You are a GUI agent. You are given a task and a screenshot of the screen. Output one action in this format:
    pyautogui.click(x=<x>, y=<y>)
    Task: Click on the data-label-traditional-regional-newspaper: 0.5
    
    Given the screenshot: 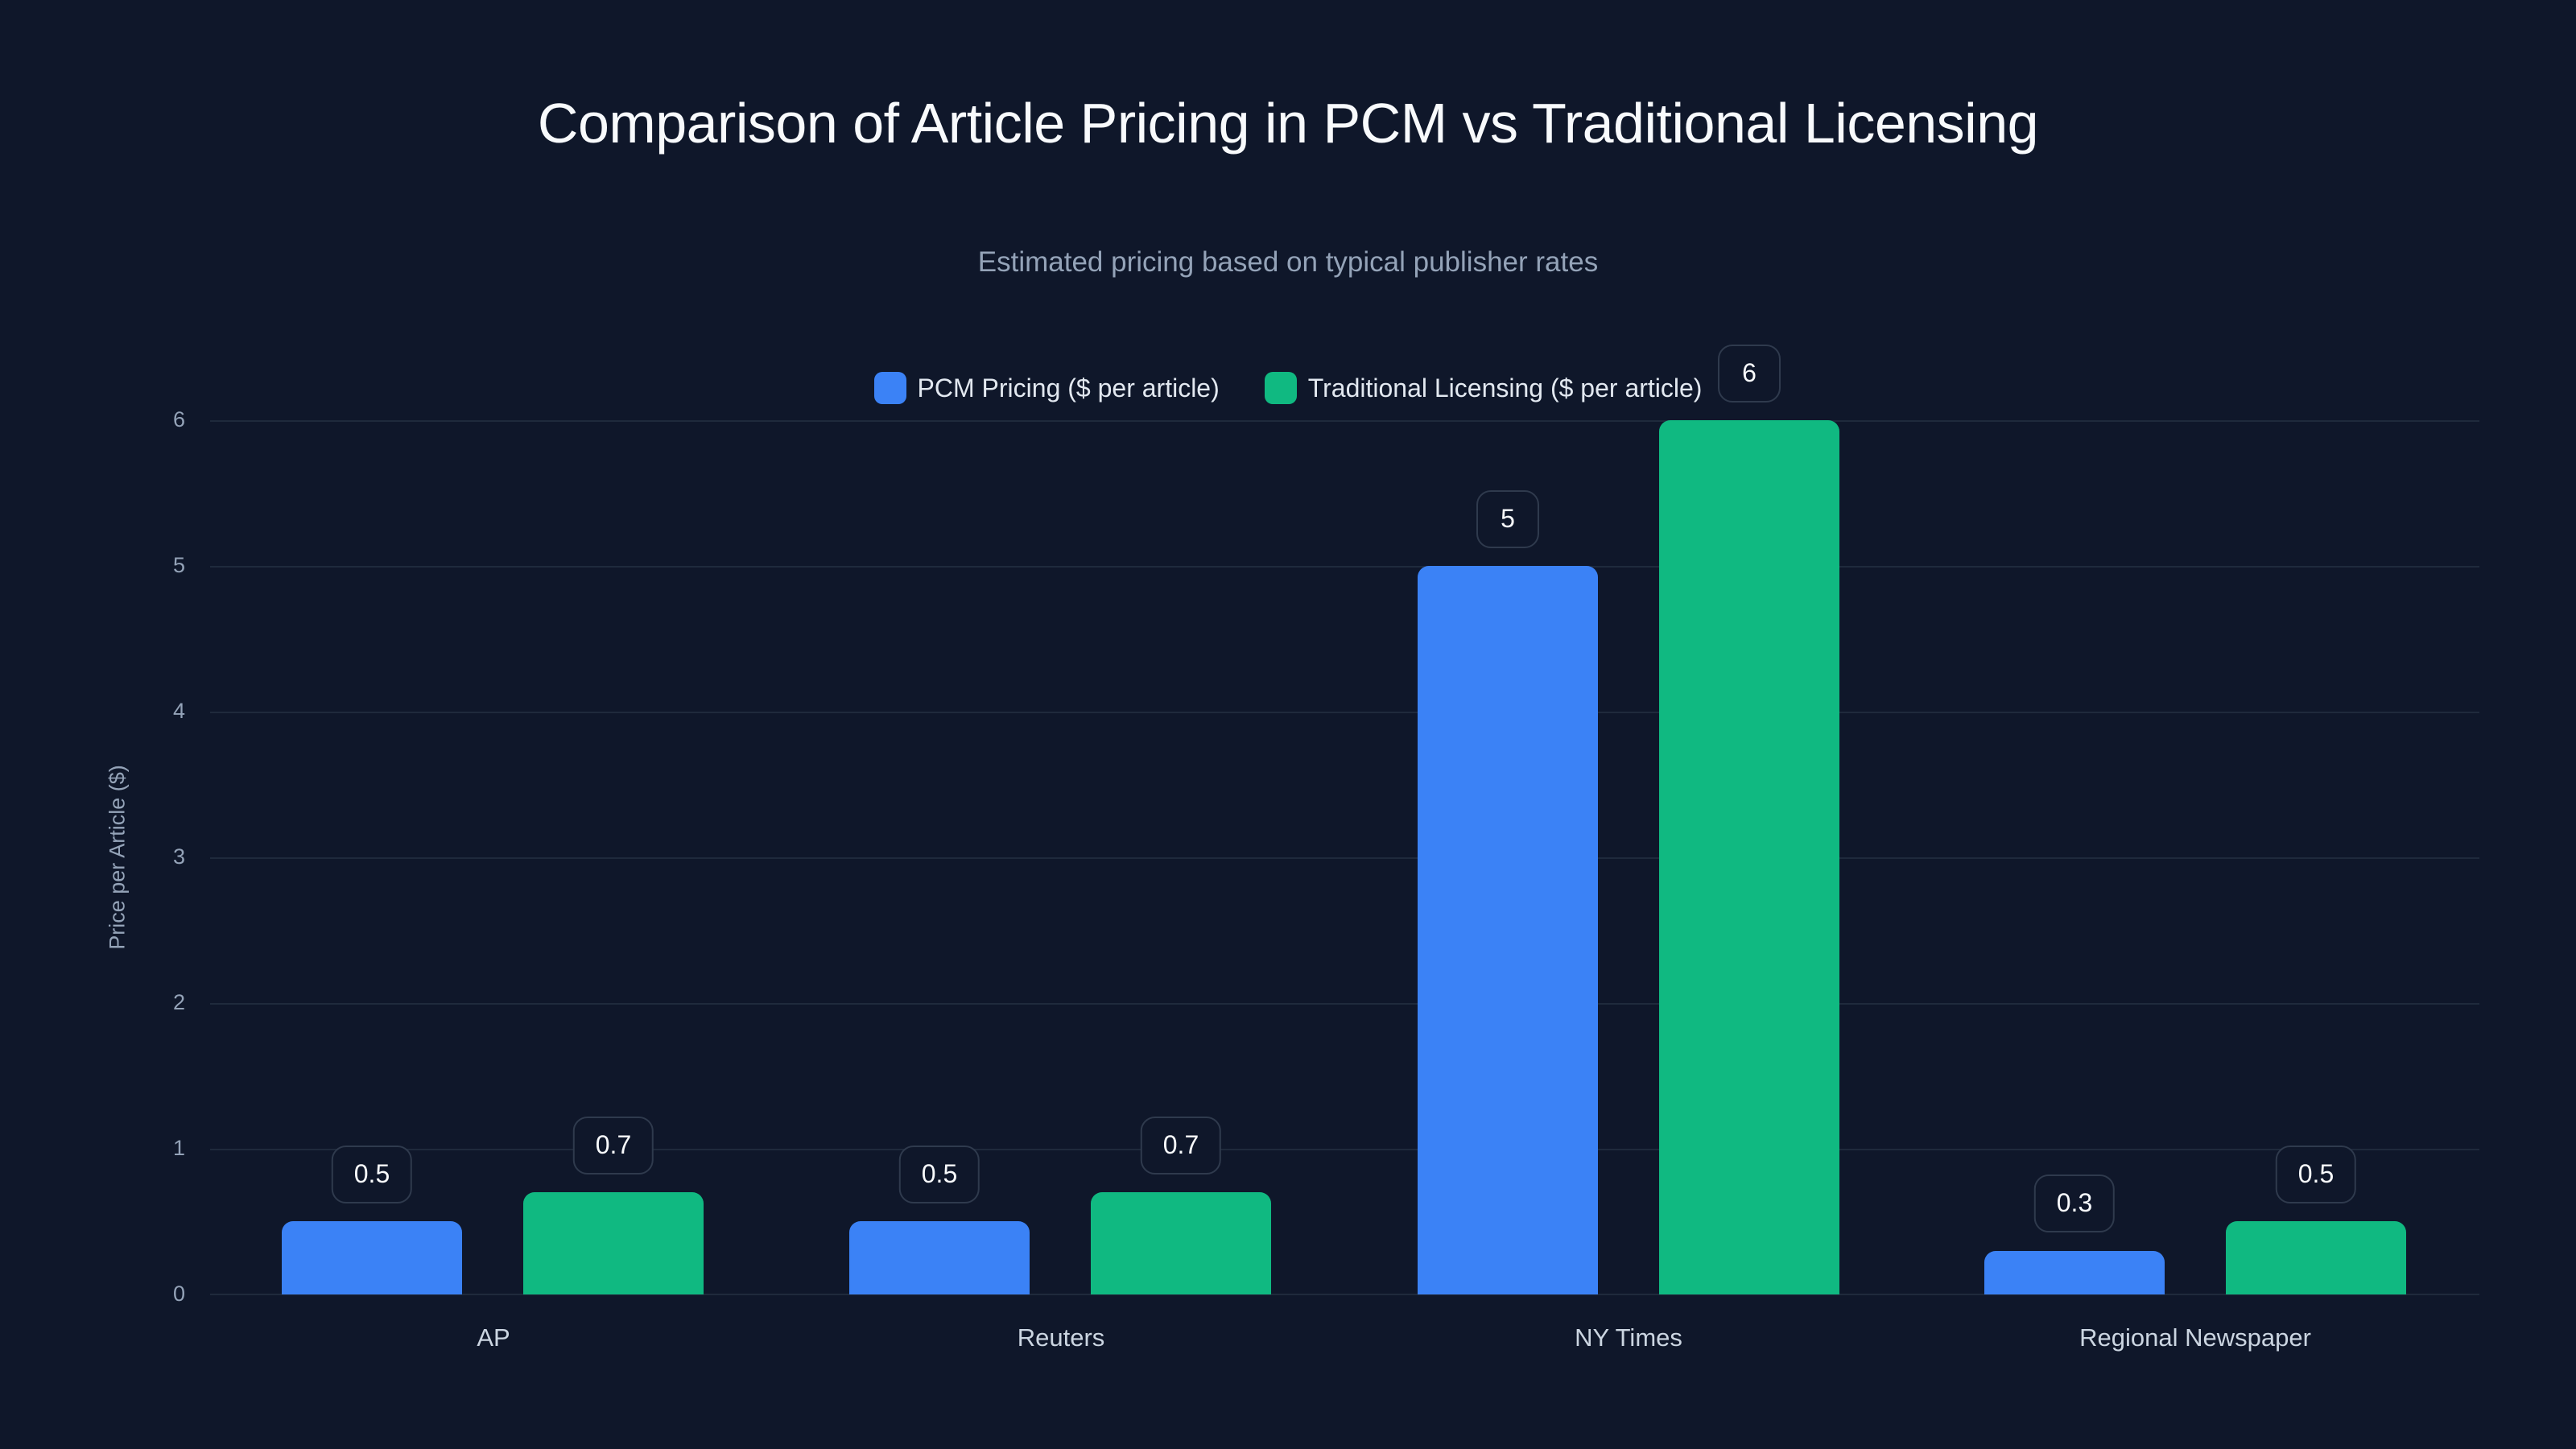 What is the action you would take?
    pyautogui.click(x=2316, y=1174)
    